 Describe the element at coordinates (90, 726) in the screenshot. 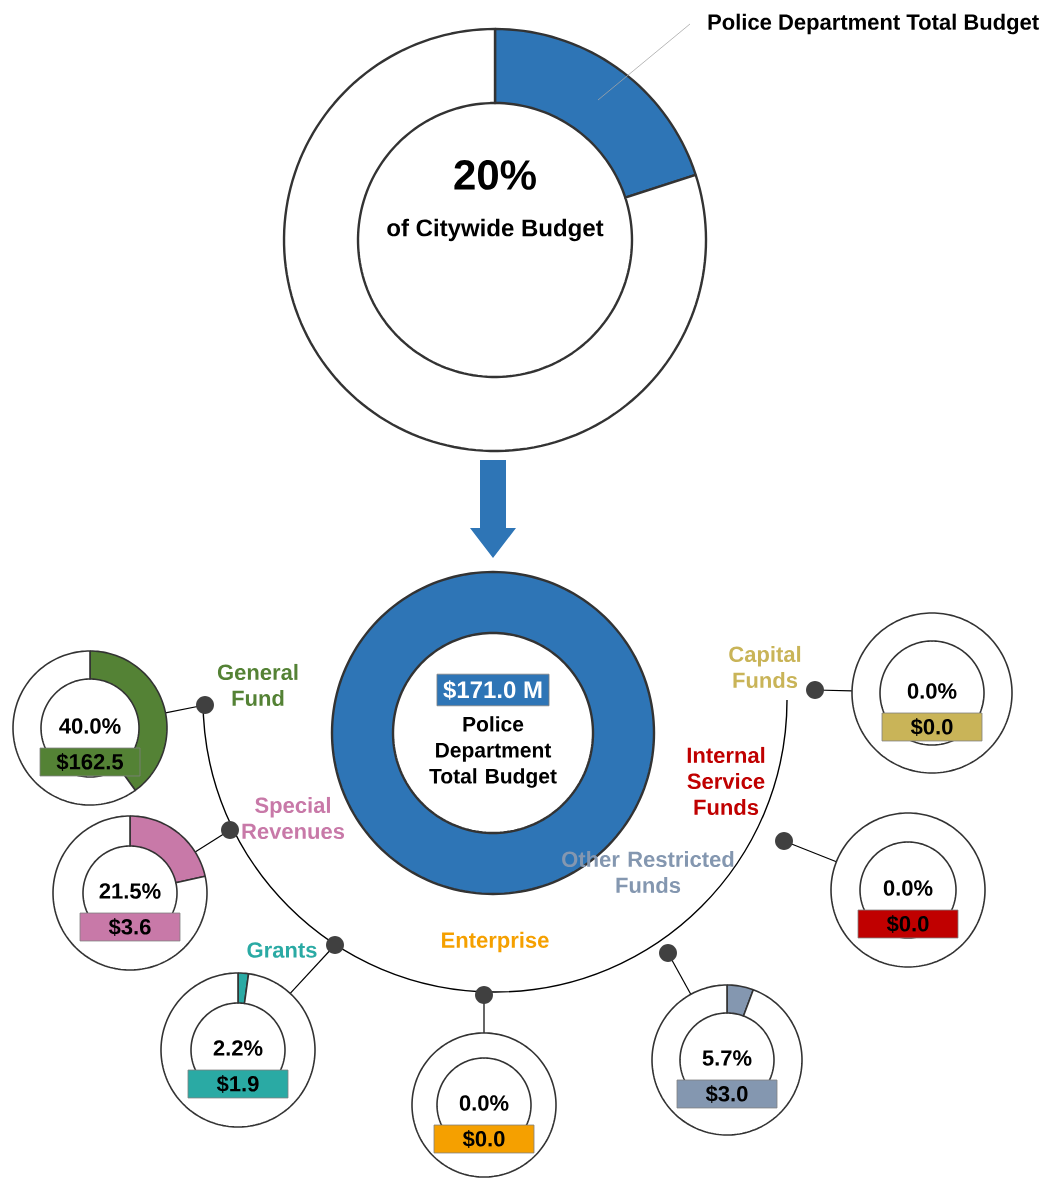

I see `data-label: 40.0%` at that location.